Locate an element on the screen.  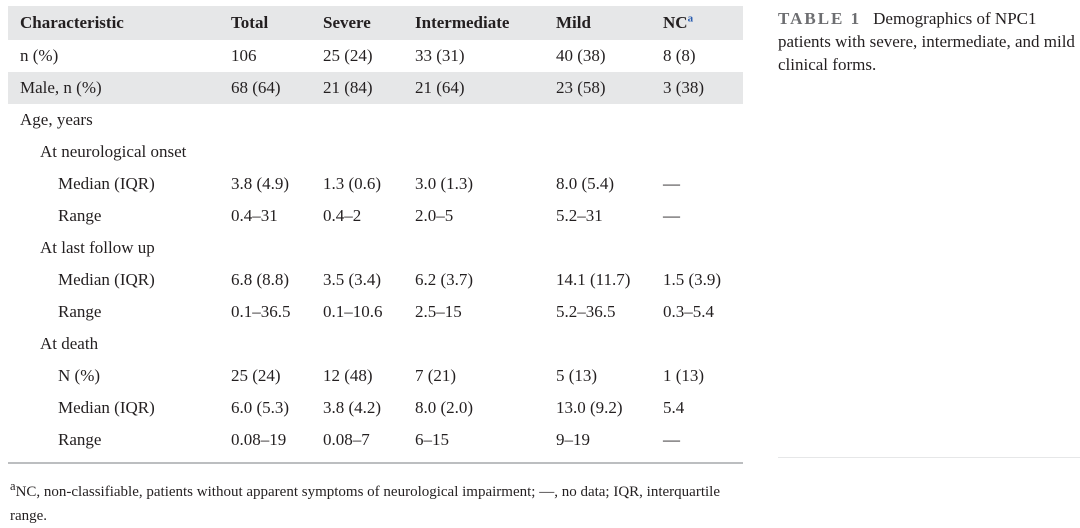
cell-nc: 0.3–5.4 is located at coordinates (688, 311).